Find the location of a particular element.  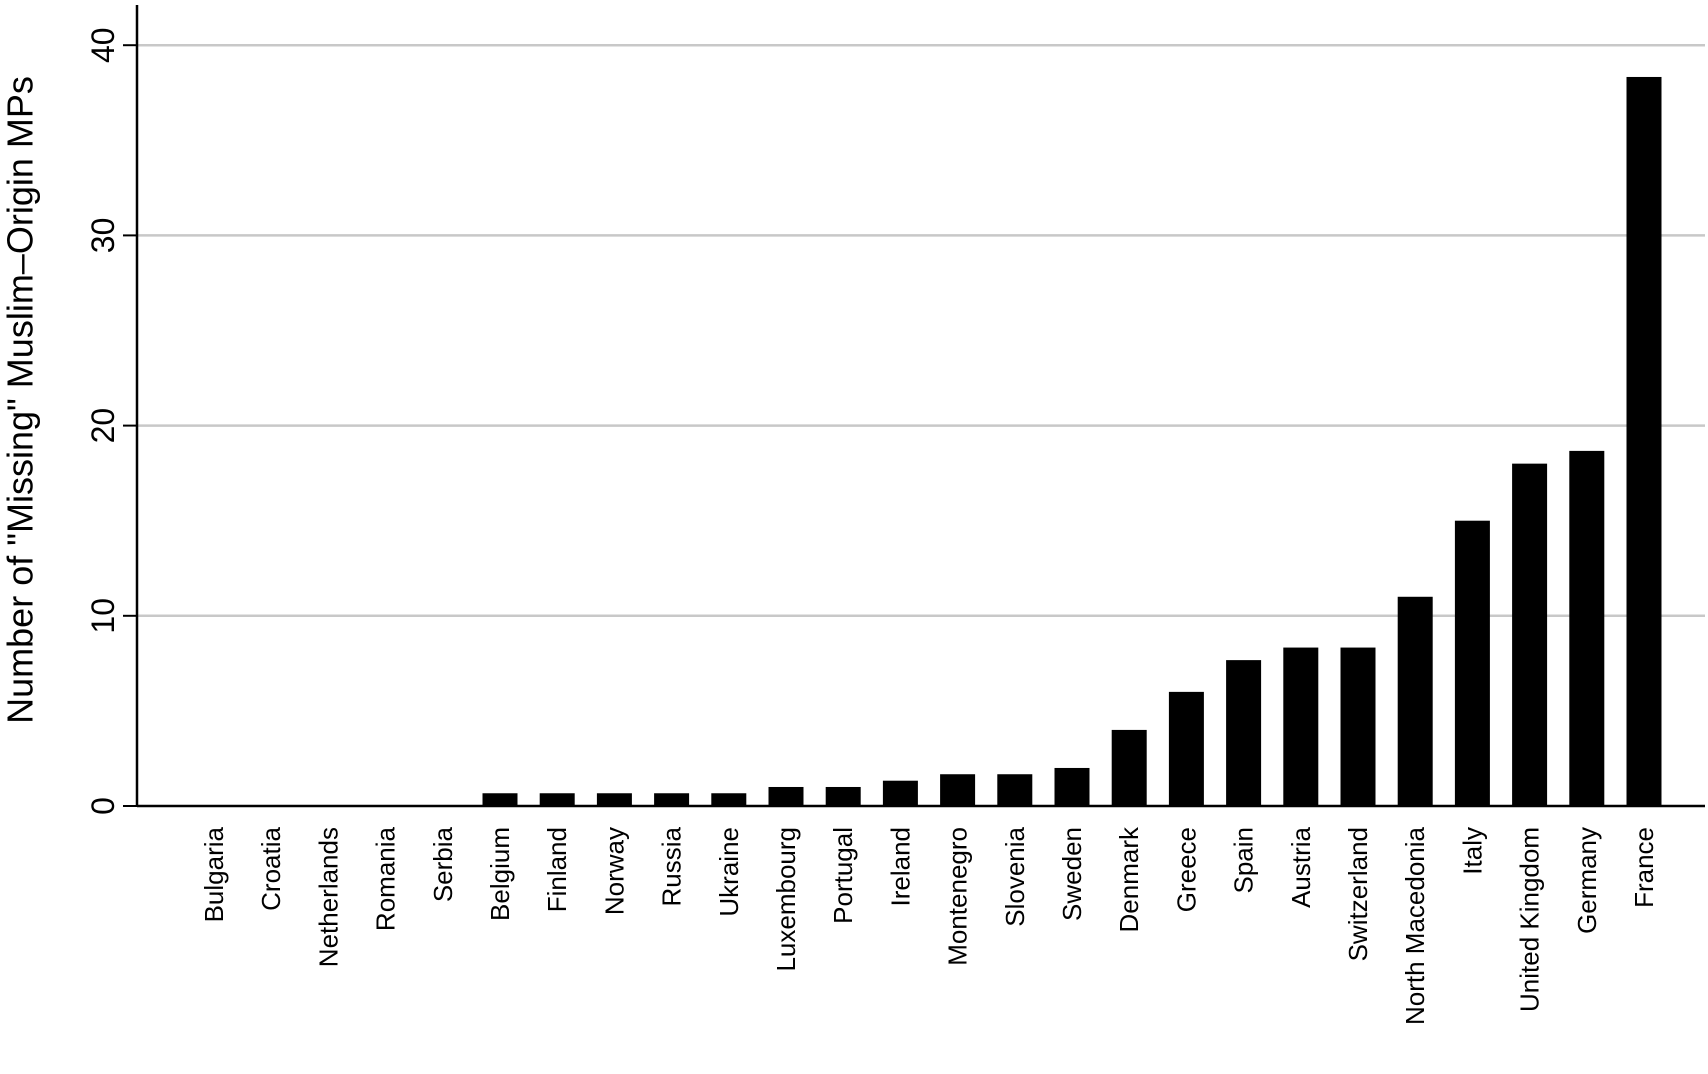

x-tick-label-bulgaria: Bulgaria is located at coordinates (214, 874).